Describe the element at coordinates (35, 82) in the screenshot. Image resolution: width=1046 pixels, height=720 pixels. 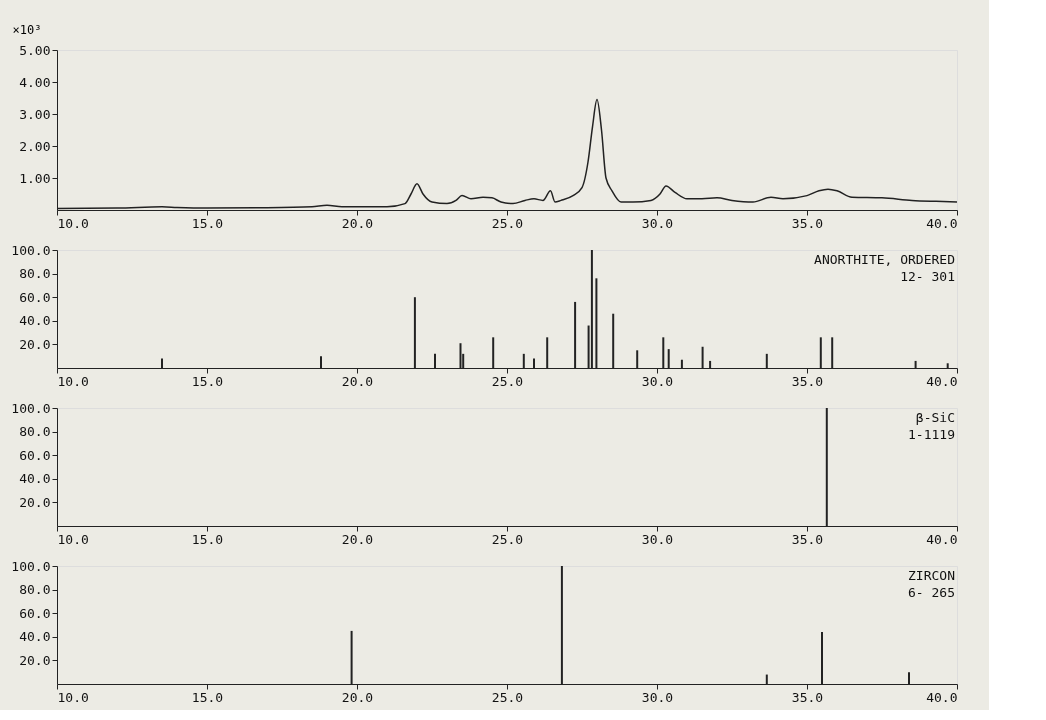
I see `y-tick-label: 4.00` at that location.